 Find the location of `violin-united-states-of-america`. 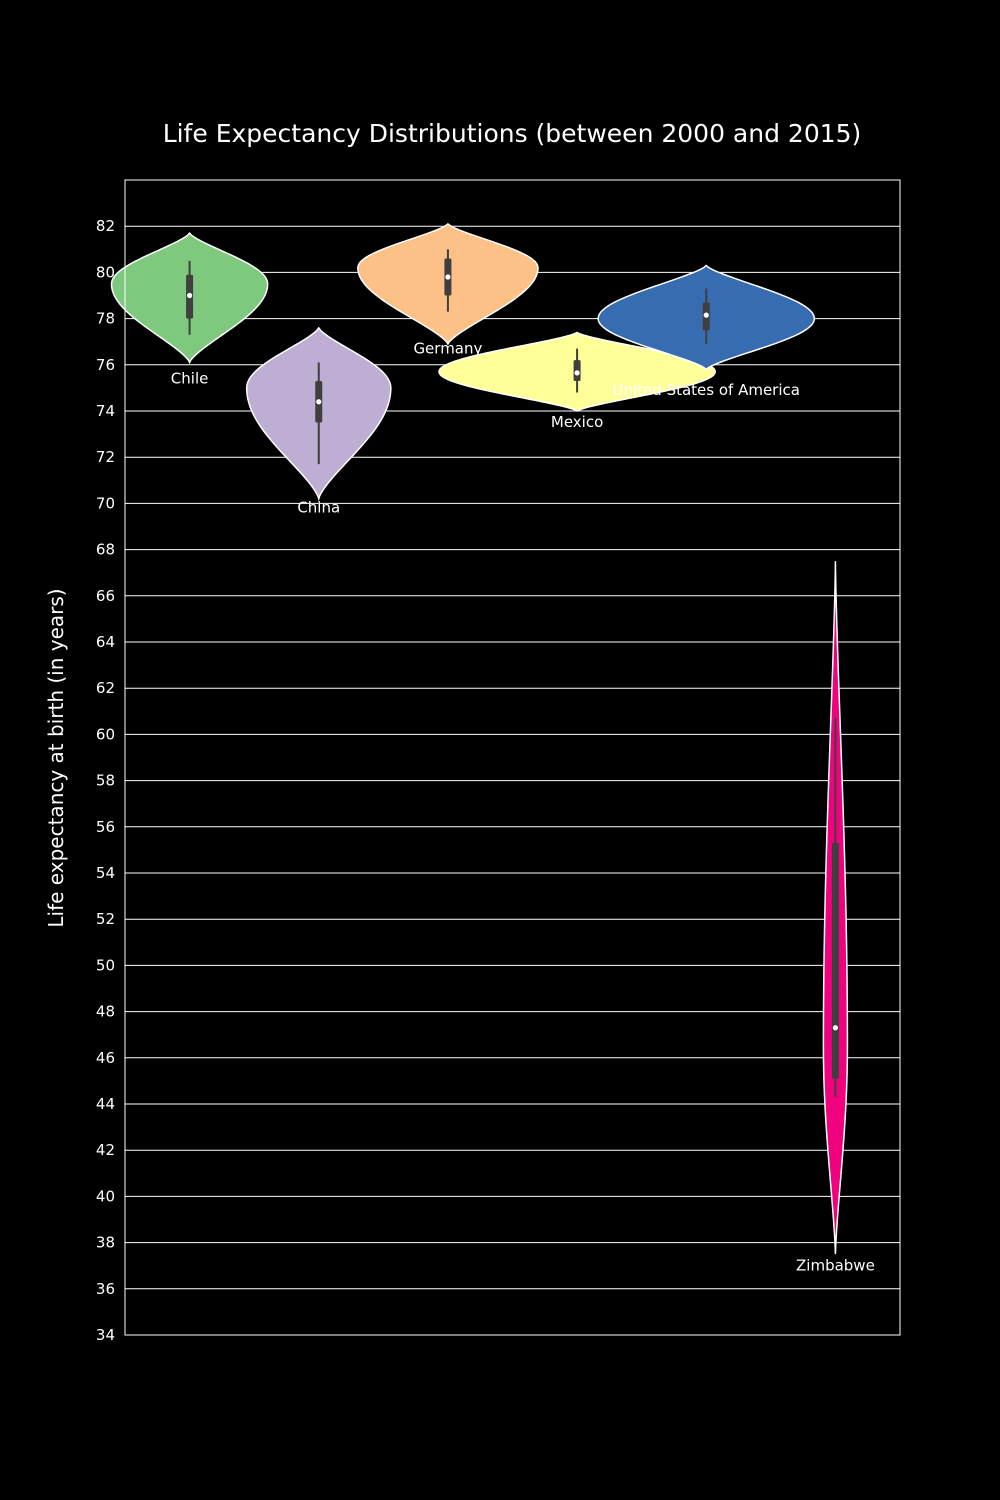

violin-united-states-of-america is located at coordinates (706, 317).